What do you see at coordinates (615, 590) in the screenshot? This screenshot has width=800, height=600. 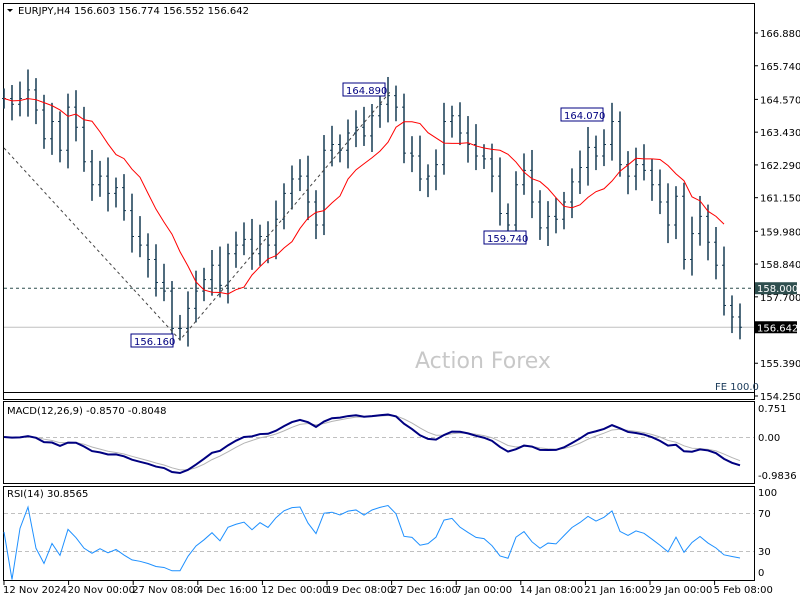 I see `time-tick-label: 21 Jan 16:00` at bounding box center [615, 590].